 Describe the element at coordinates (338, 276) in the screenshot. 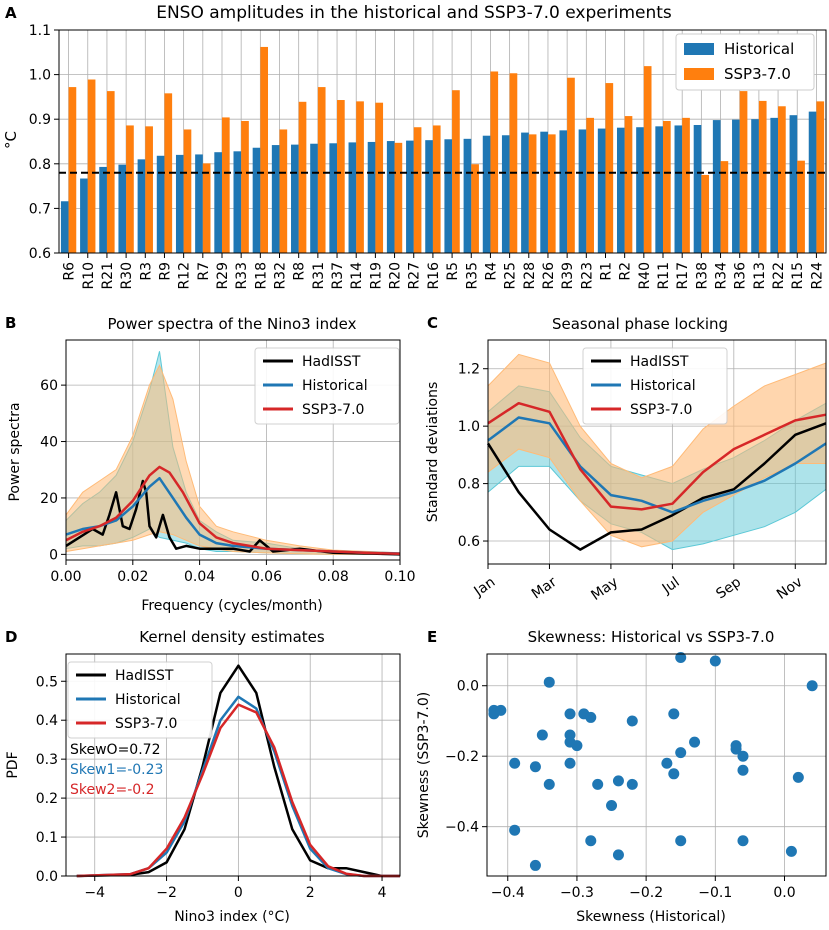

I see `category-label: R37` at that location.